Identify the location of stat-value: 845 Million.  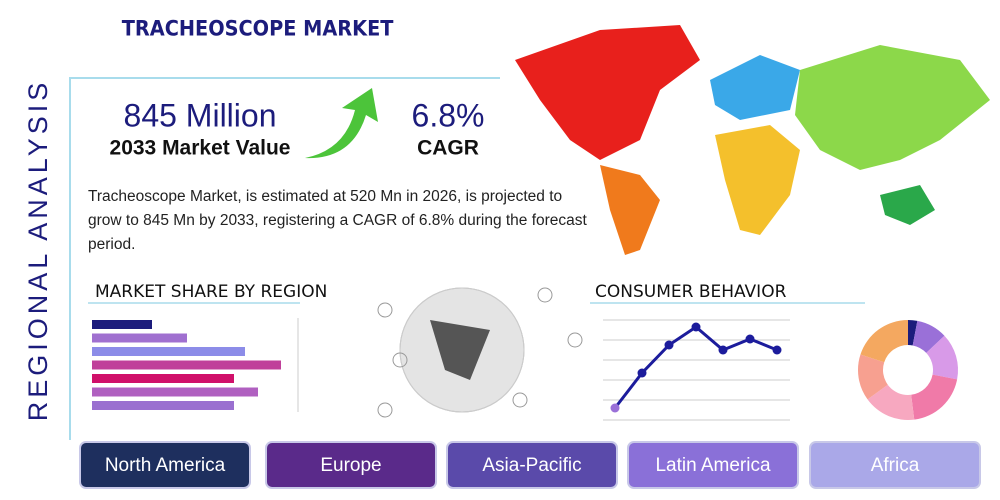
(200, 115).